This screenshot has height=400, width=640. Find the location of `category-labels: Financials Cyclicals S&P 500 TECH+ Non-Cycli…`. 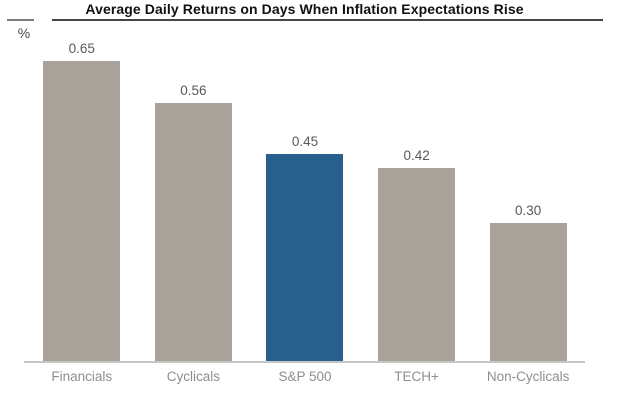

category-labels: Financials Cyclicals S&P 500 TECH+ Non-Cycli… is located at coordinates (305, 376).